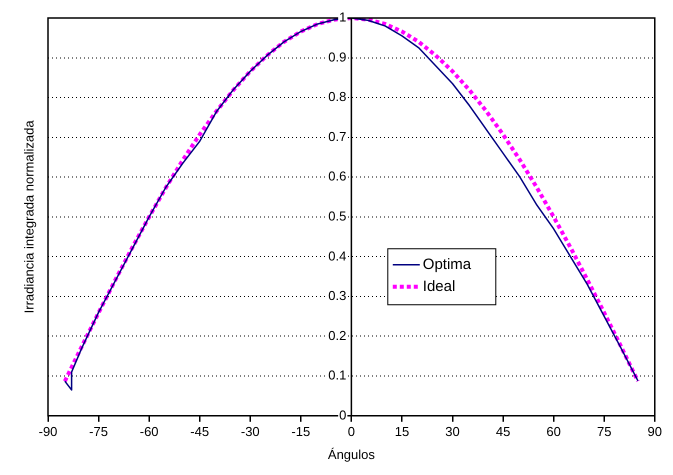 The width and height of the screenshot is (673, 475). I want to click on x-tick-label: 15, so click(402, 432).